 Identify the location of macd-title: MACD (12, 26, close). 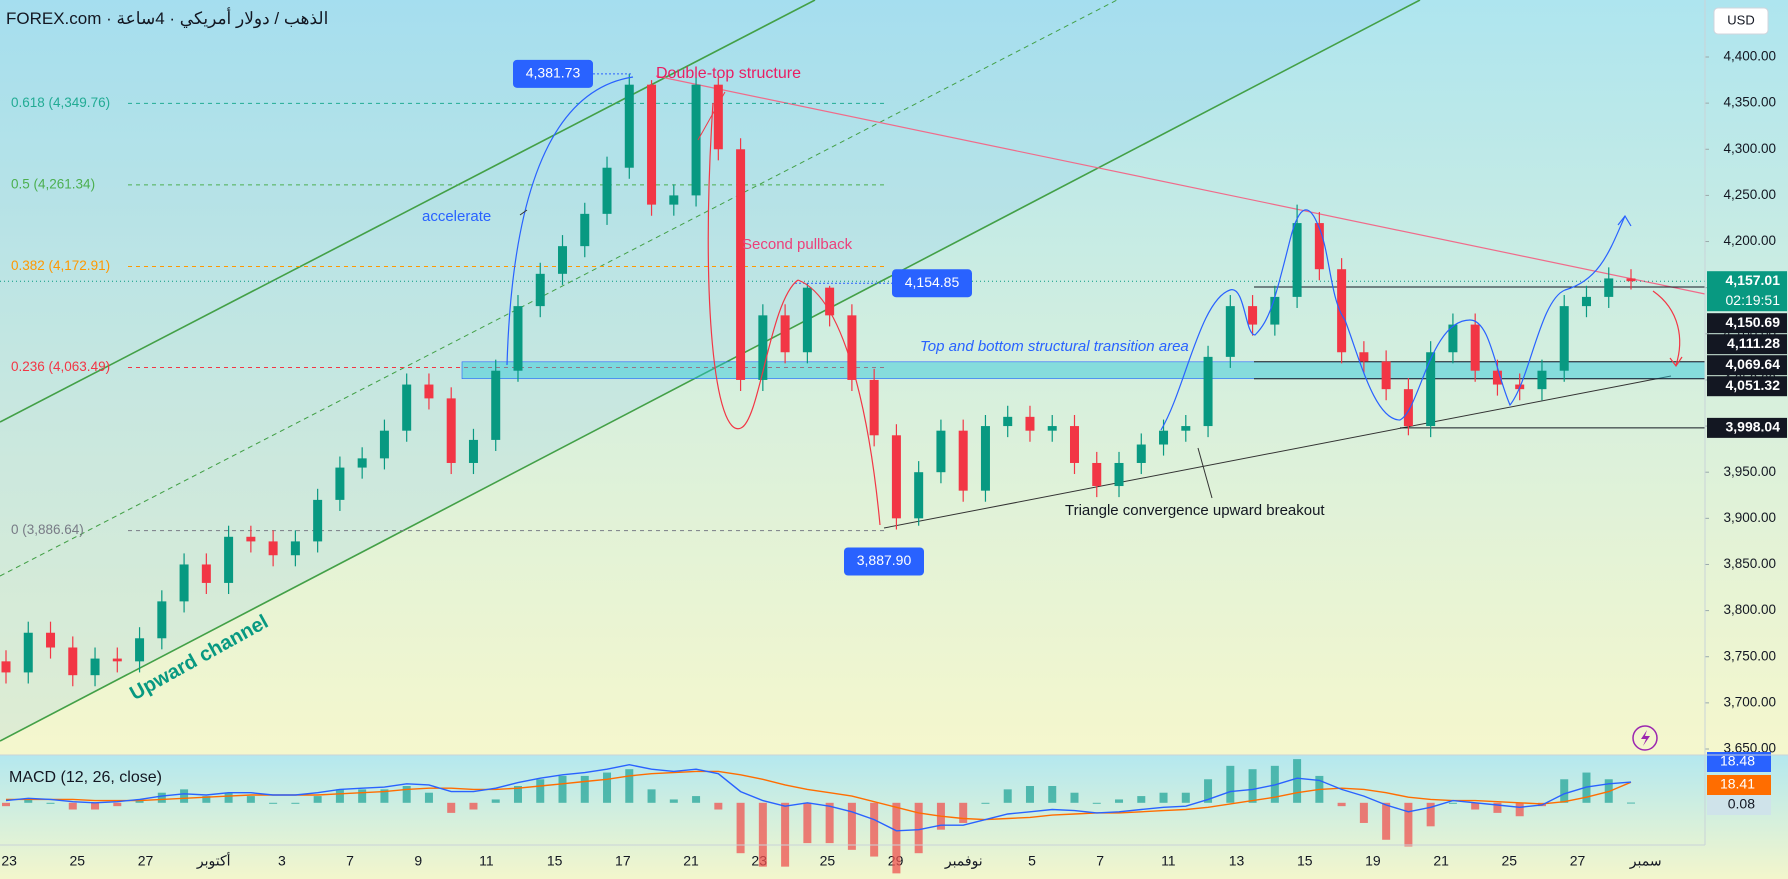
(85, 777).